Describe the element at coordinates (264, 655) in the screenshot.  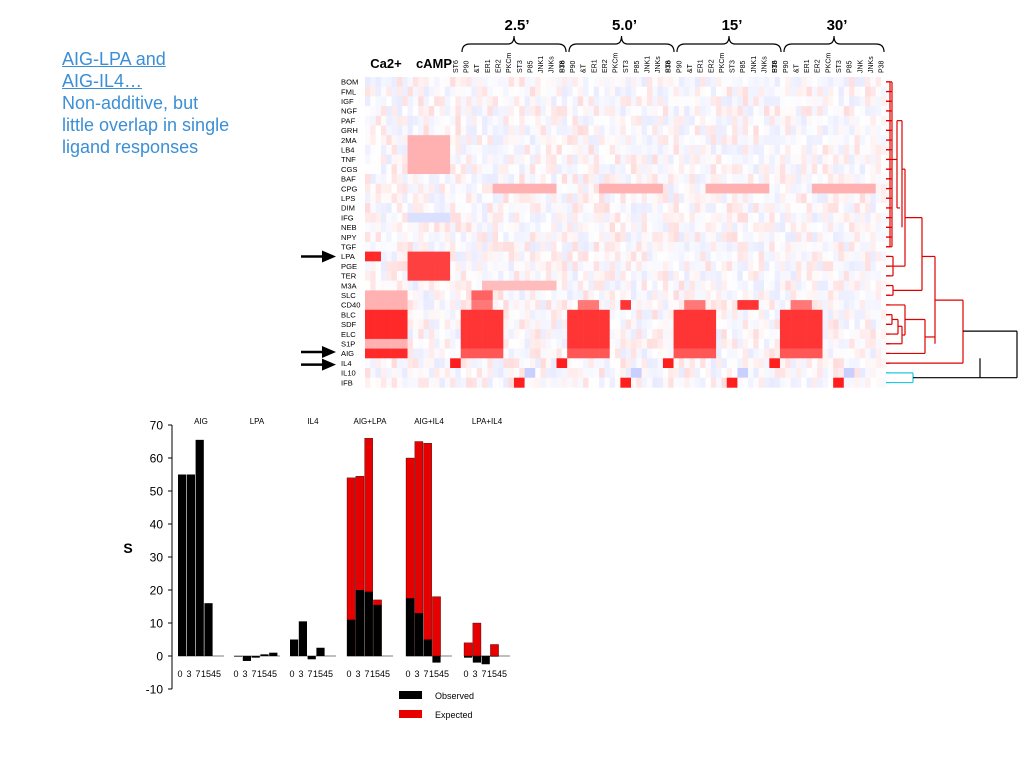
I see `observed-bar` at that location.